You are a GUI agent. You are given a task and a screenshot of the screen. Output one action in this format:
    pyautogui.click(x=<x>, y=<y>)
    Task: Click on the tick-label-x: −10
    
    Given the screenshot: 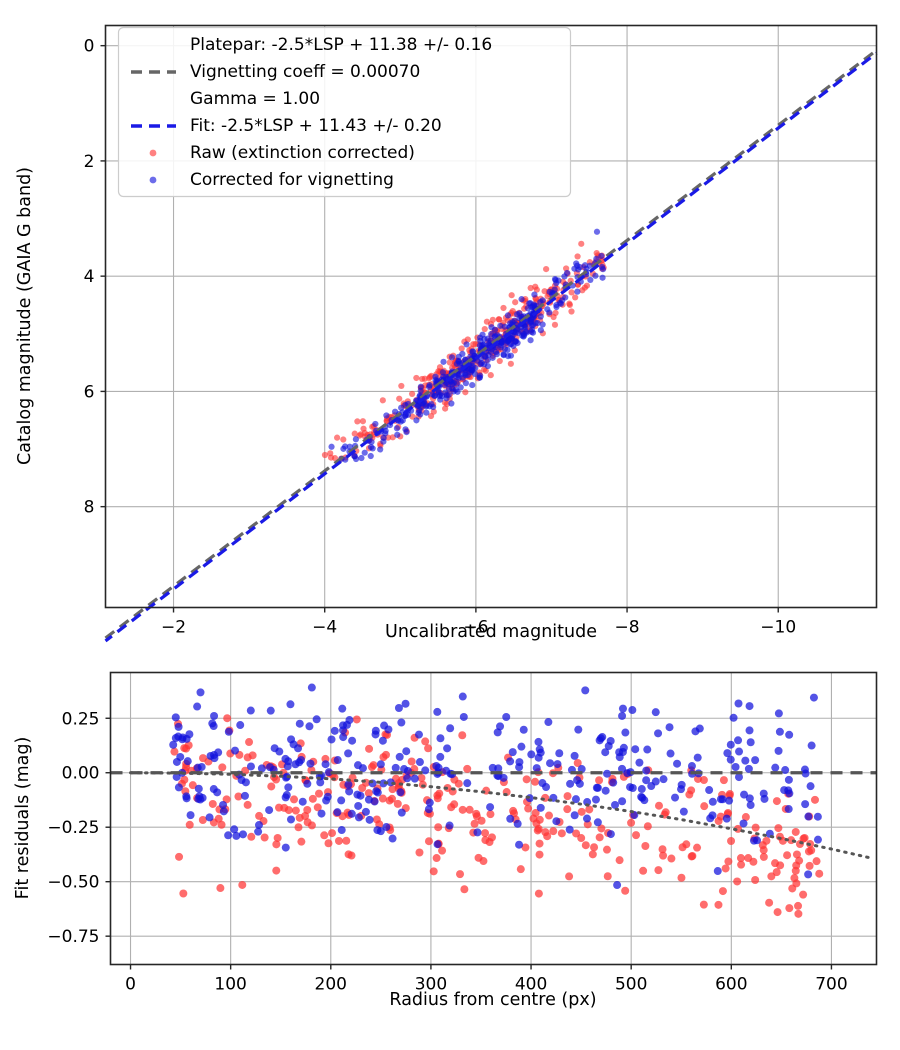 What is the action you would take?
    pyautogui.click(x=778, y=628)
    